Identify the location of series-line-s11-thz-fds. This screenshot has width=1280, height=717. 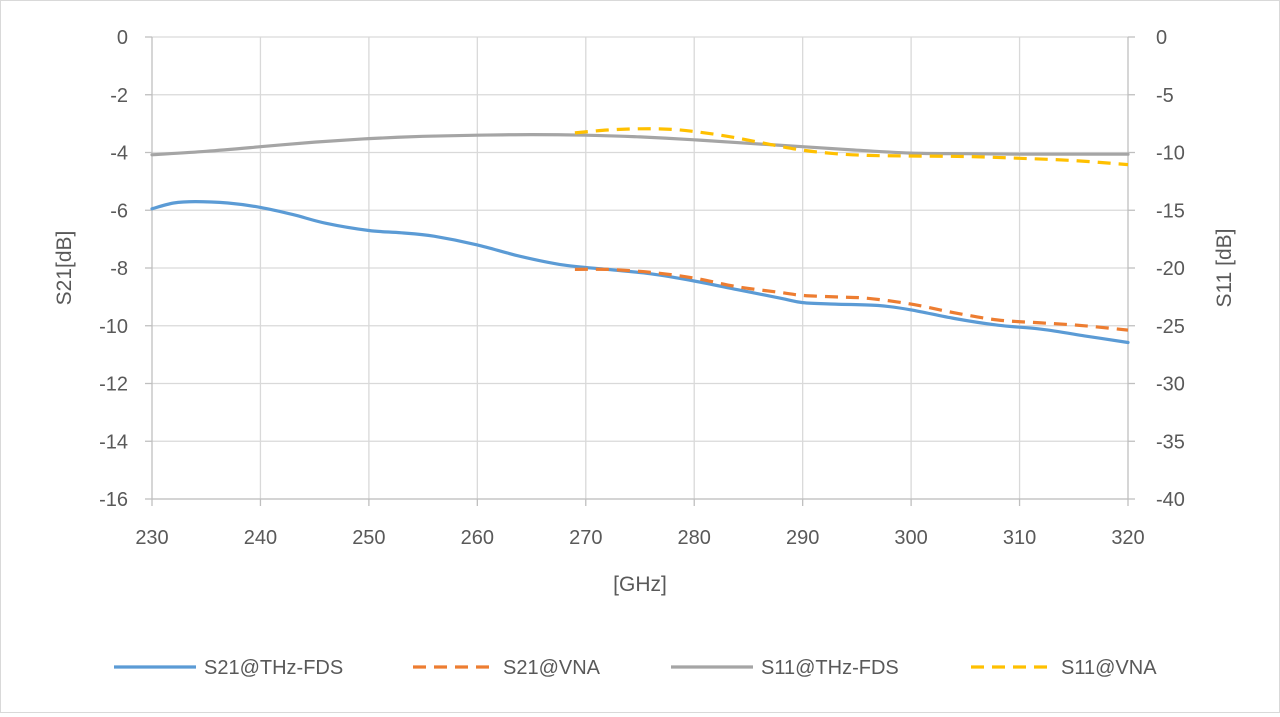
(640, 145).